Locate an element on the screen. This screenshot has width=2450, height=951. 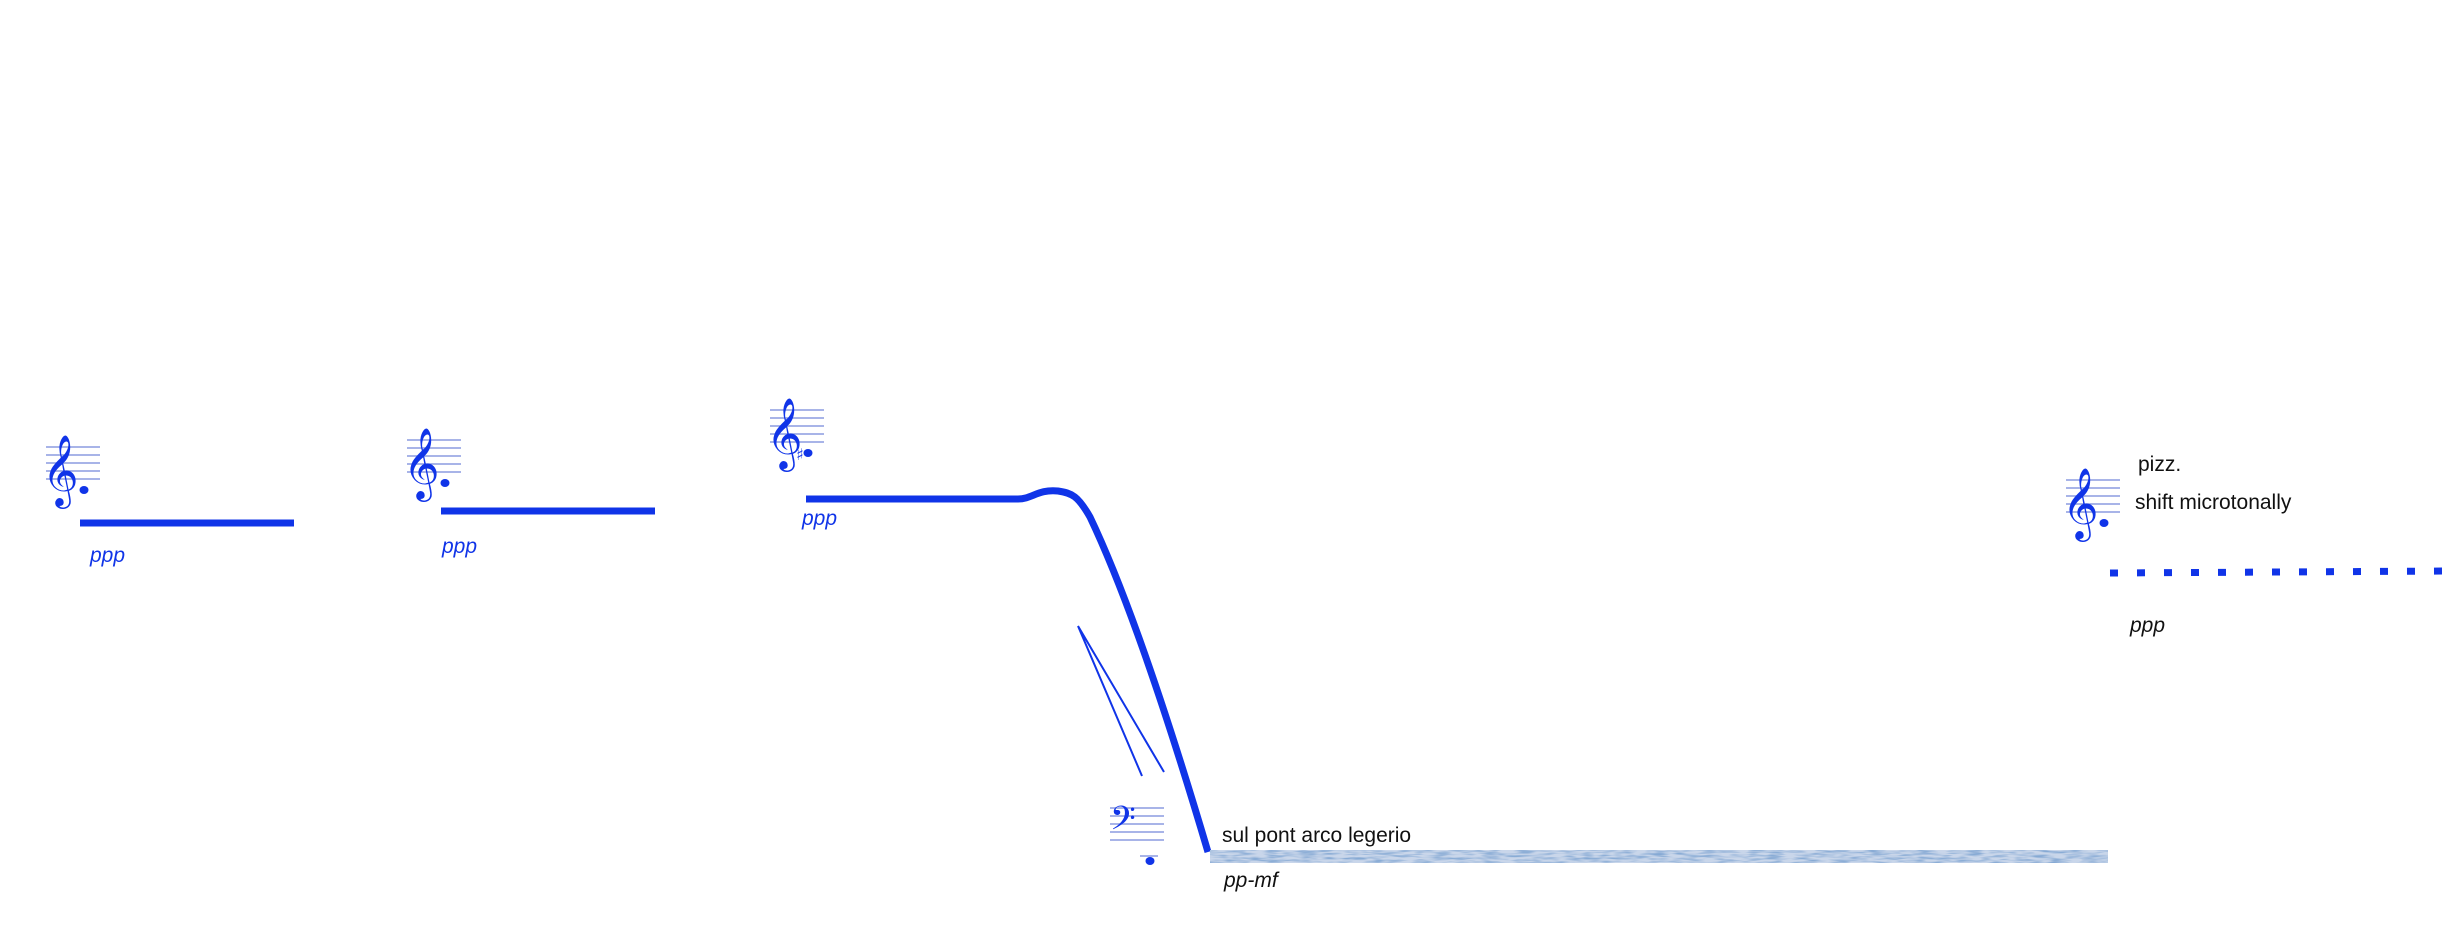
technique-label-4: sul pont arco legerio is located at coordinates (1317, 835).